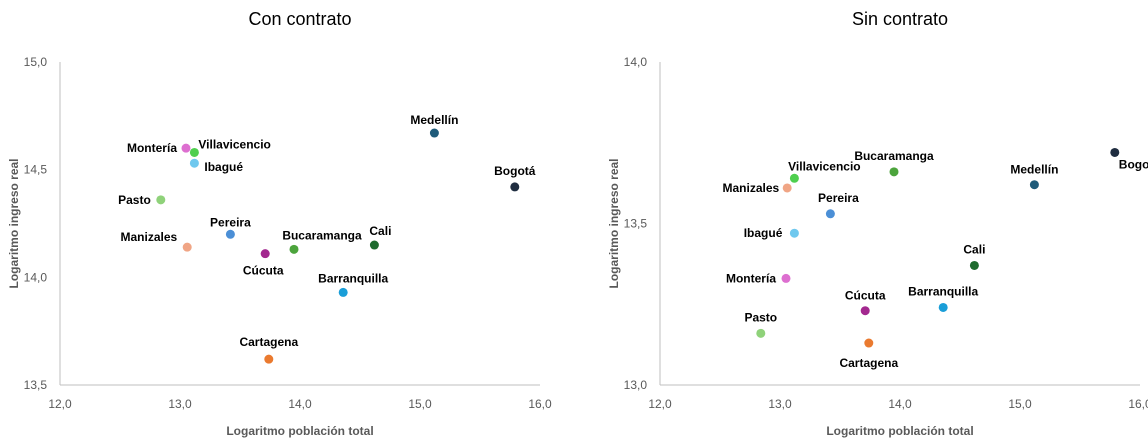  Describe the element at coordinates (636, 385) in the screenshot. I see `y-tick-label: 13,0` at that location.